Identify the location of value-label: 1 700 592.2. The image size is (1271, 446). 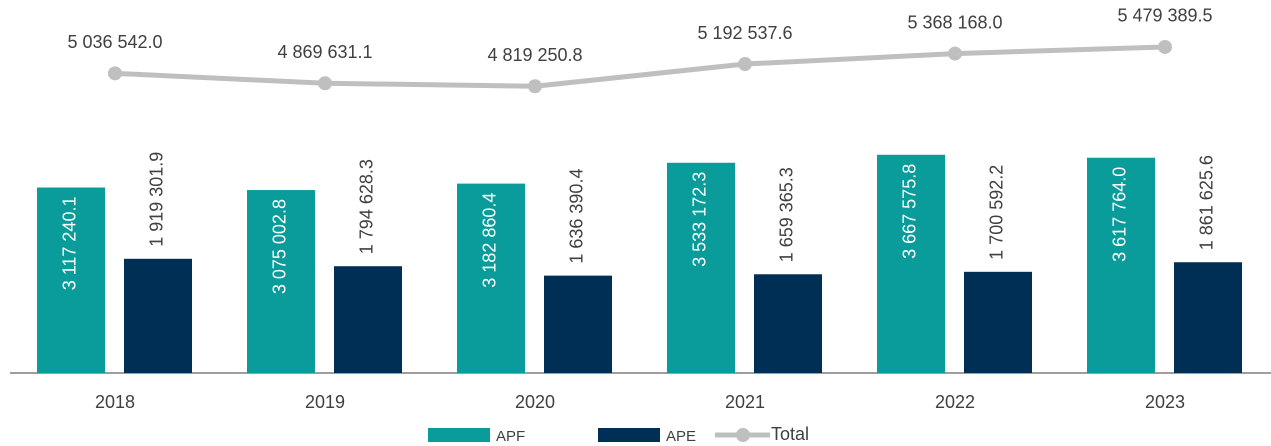
(997, 212).